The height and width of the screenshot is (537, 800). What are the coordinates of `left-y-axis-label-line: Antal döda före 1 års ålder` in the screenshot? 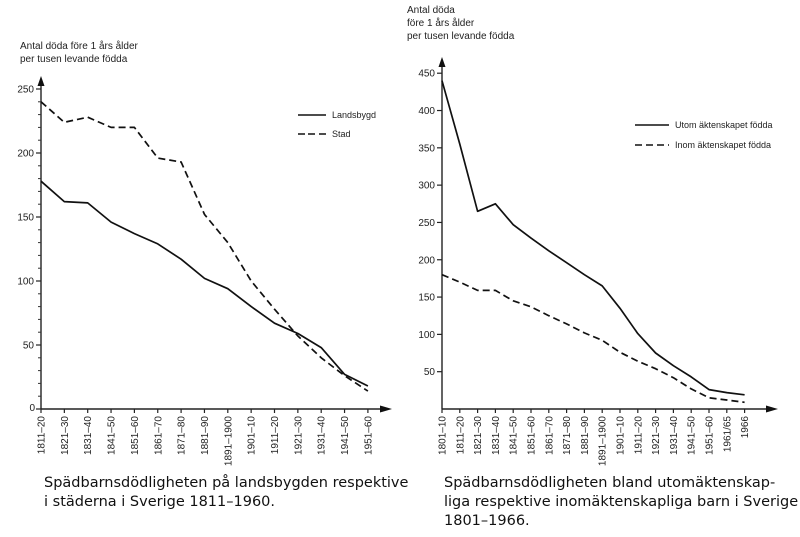 It's located at (79, 46).